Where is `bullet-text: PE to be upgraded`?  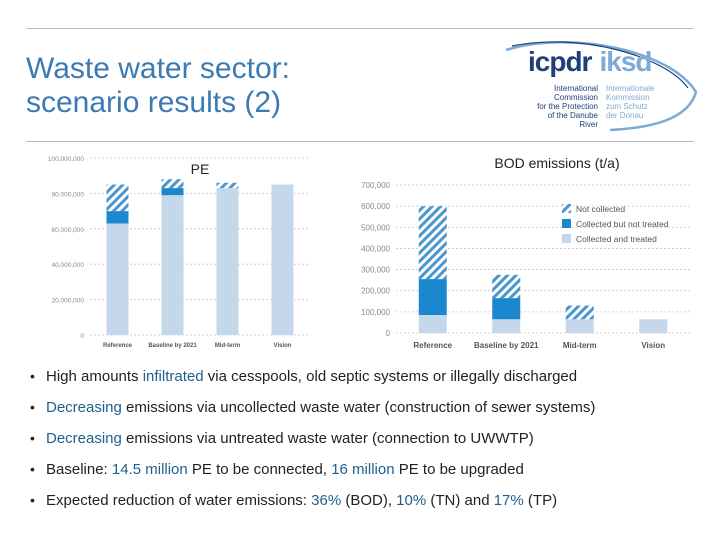 bullet-text: PE to be upgraded is located at coordinates (459, 469).